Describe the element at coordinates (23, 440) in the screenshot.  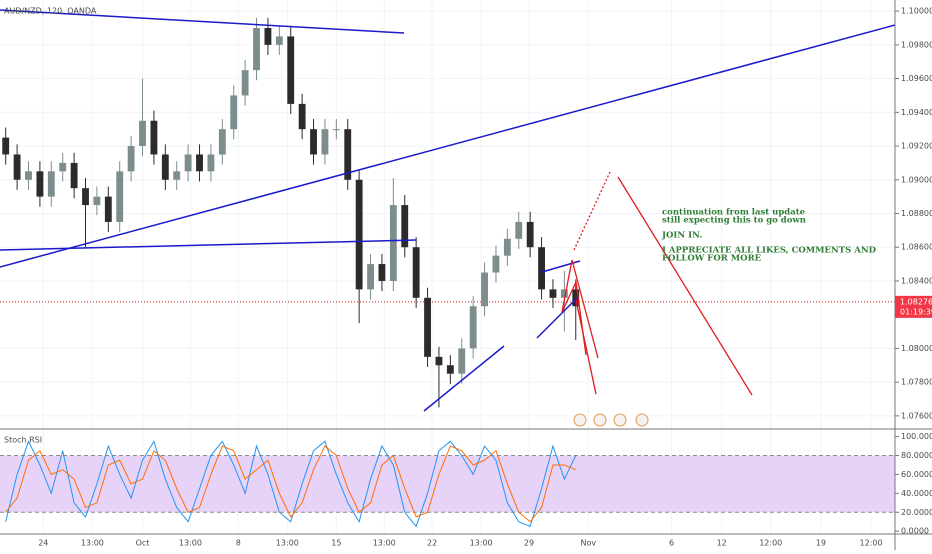
I see `indicator-title: Stoch RSI` at that location.